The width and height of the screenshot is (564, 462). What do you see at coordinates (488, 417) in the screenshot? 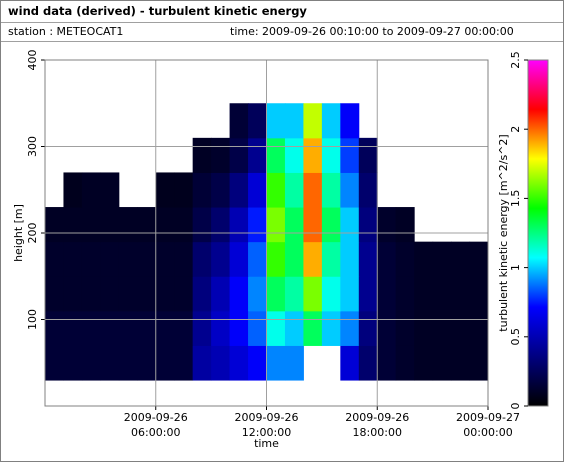
I see `x-tick-label: 2009-09-27` at bounding box center [488, 417].